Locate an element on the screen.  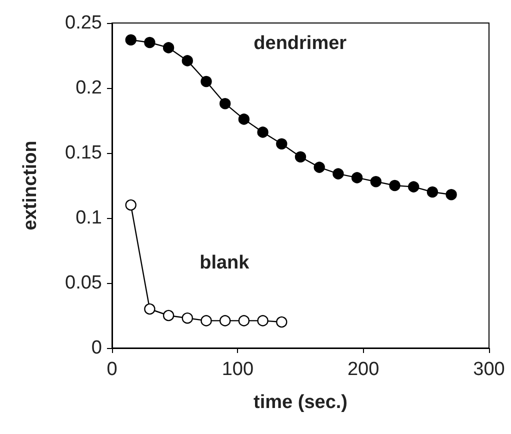
x-tick-label: 200 is located at coordinates (363, 369).